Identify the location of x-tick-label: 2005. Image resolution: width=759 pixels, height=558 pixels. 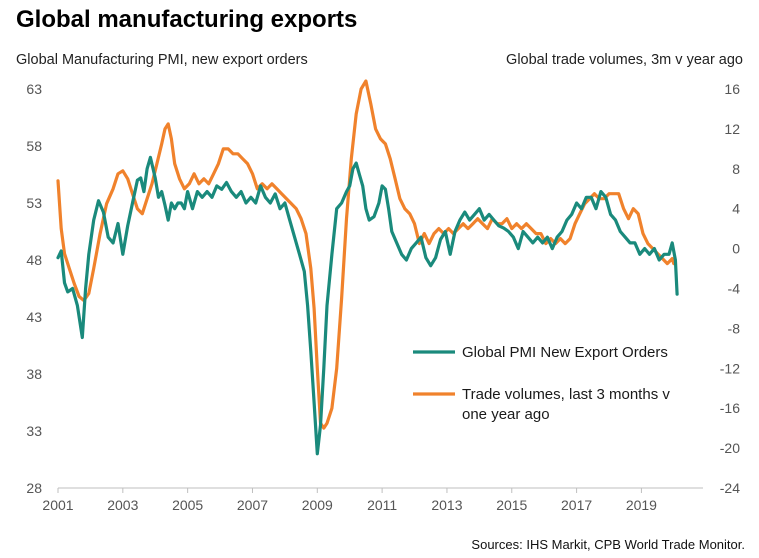
(187, 505).